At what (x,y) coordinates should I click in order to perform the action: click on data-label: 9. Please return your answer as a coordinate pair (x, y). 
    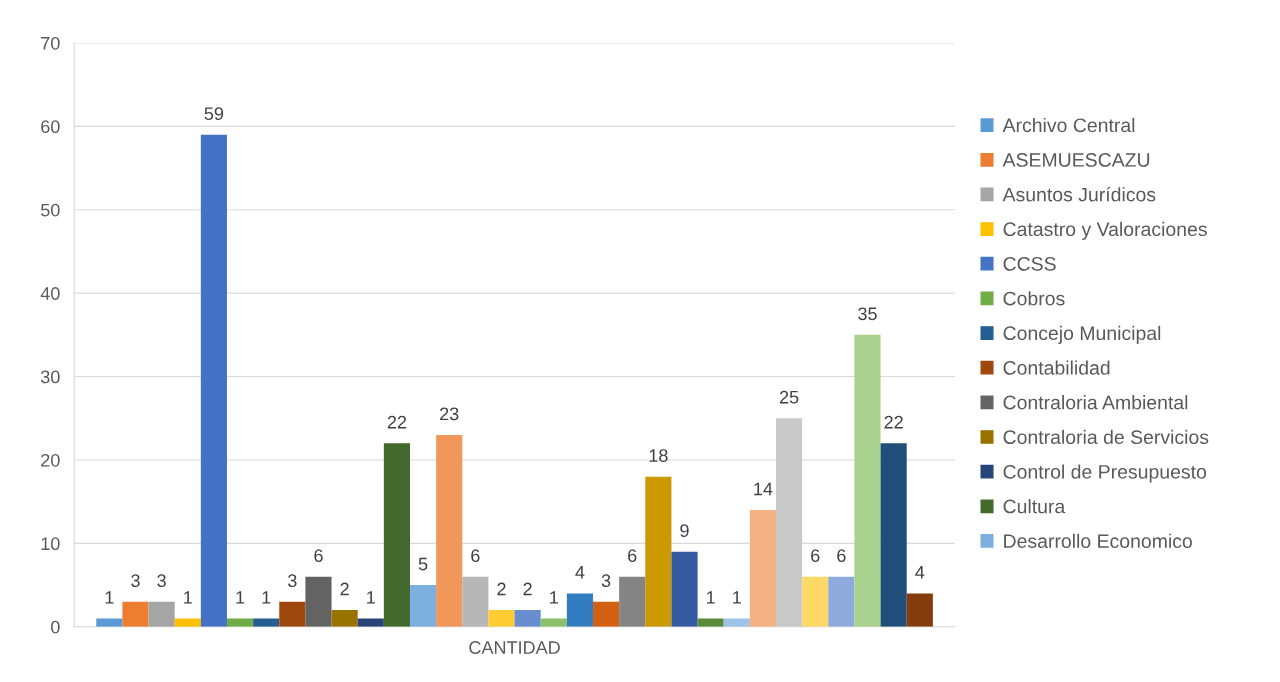
    Looking at the image, I should click on (684, 531).